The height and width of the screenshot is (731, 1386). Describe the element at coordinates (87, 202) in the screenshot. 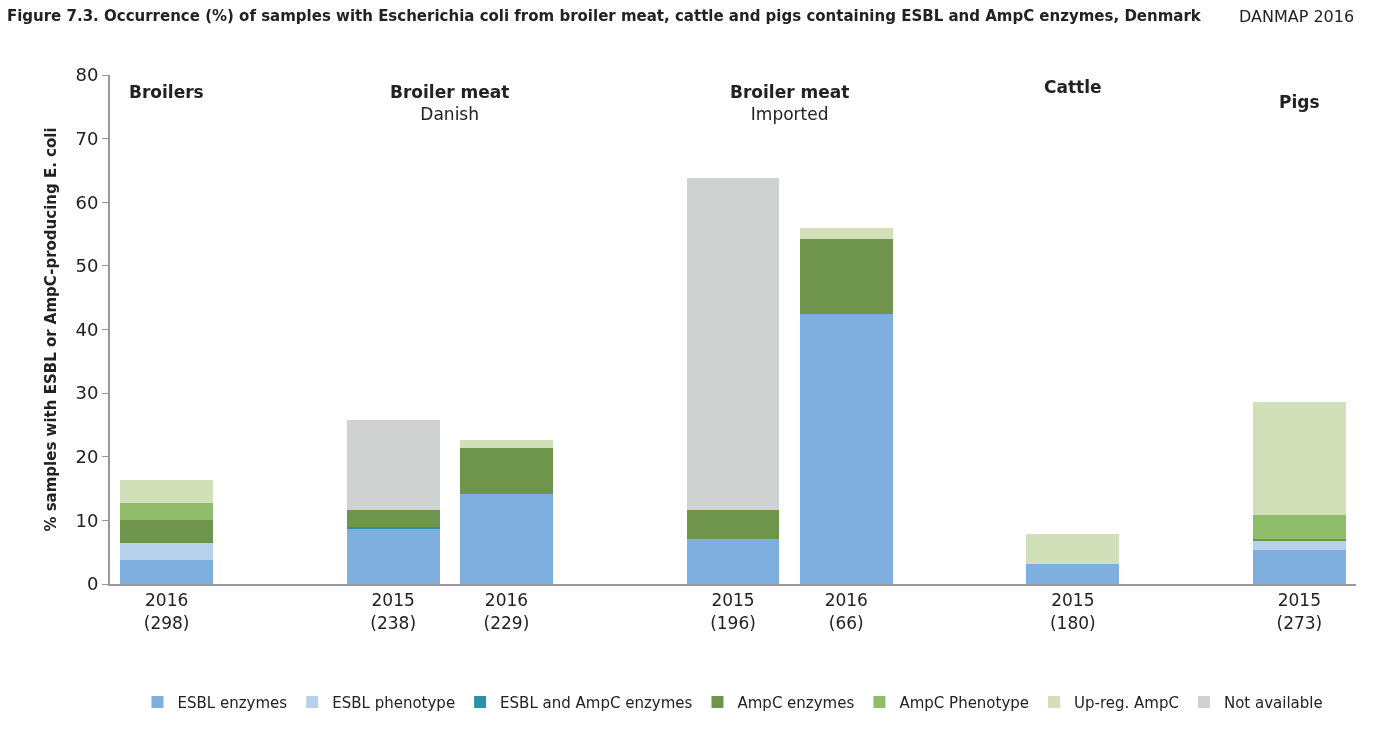

I see `y-tick-label: 60` at that location.